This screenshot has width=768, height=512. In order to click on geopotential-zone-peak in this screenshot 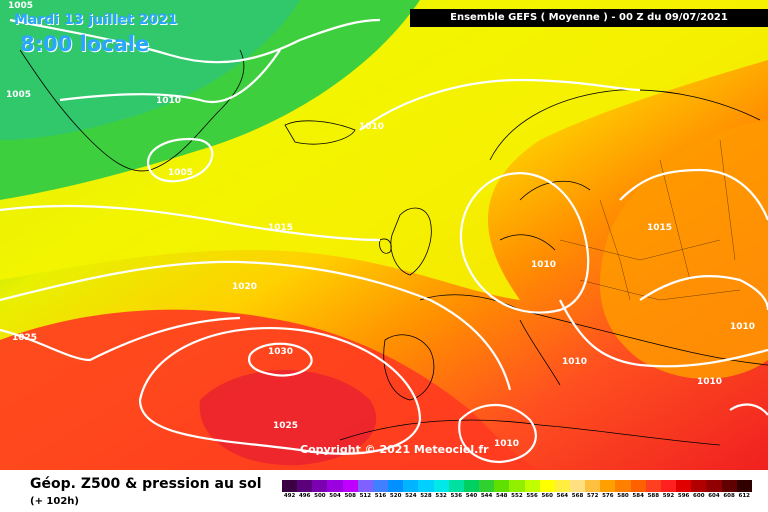, I will do `click(288, 418)`.